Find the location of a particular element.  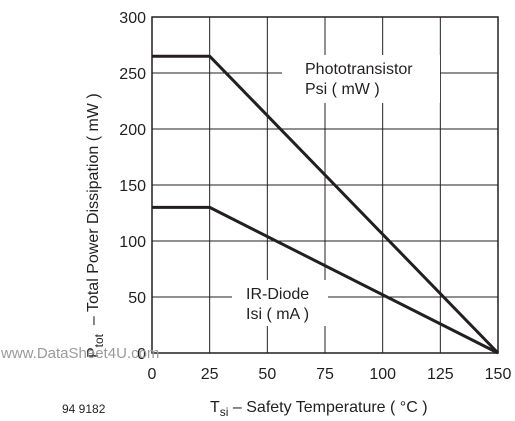

x-tick-labels: 0 25 50 75 100 125 150 is located at coordinates (330, 374).